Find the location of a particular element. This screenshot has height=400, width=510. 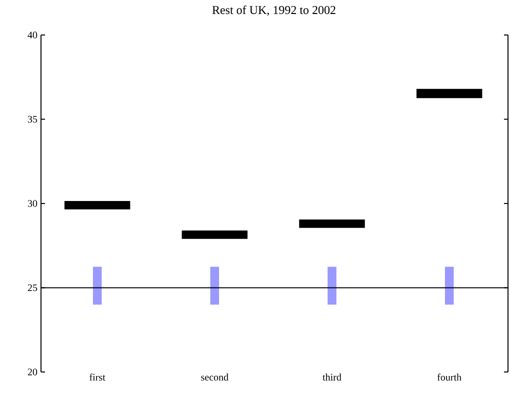

y-tick-label: 35 is located at coordinates (33, 119).